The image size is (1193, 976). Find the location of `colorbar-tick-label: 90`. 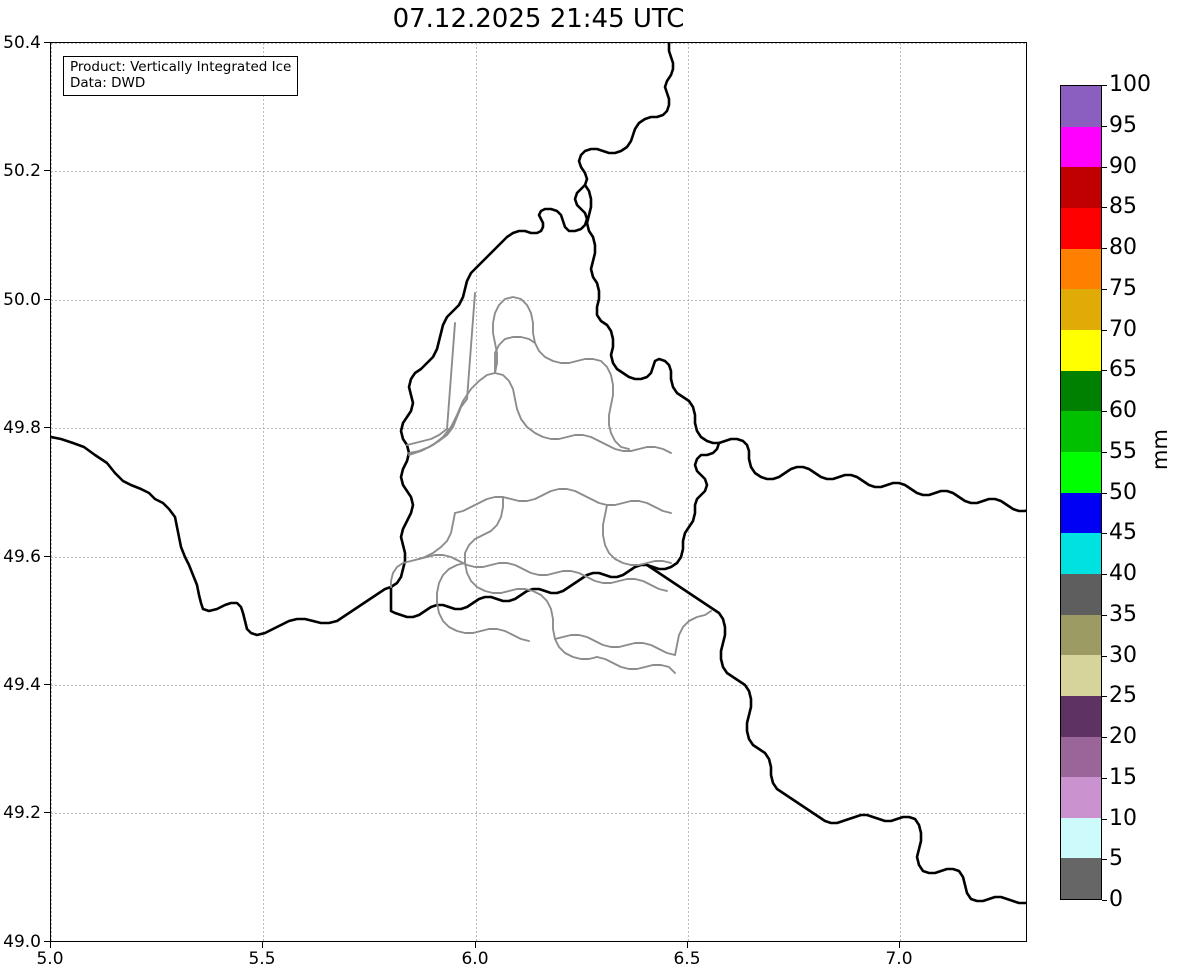

colorbar-tick-label: 90 is located at coordinates (1123, 166).